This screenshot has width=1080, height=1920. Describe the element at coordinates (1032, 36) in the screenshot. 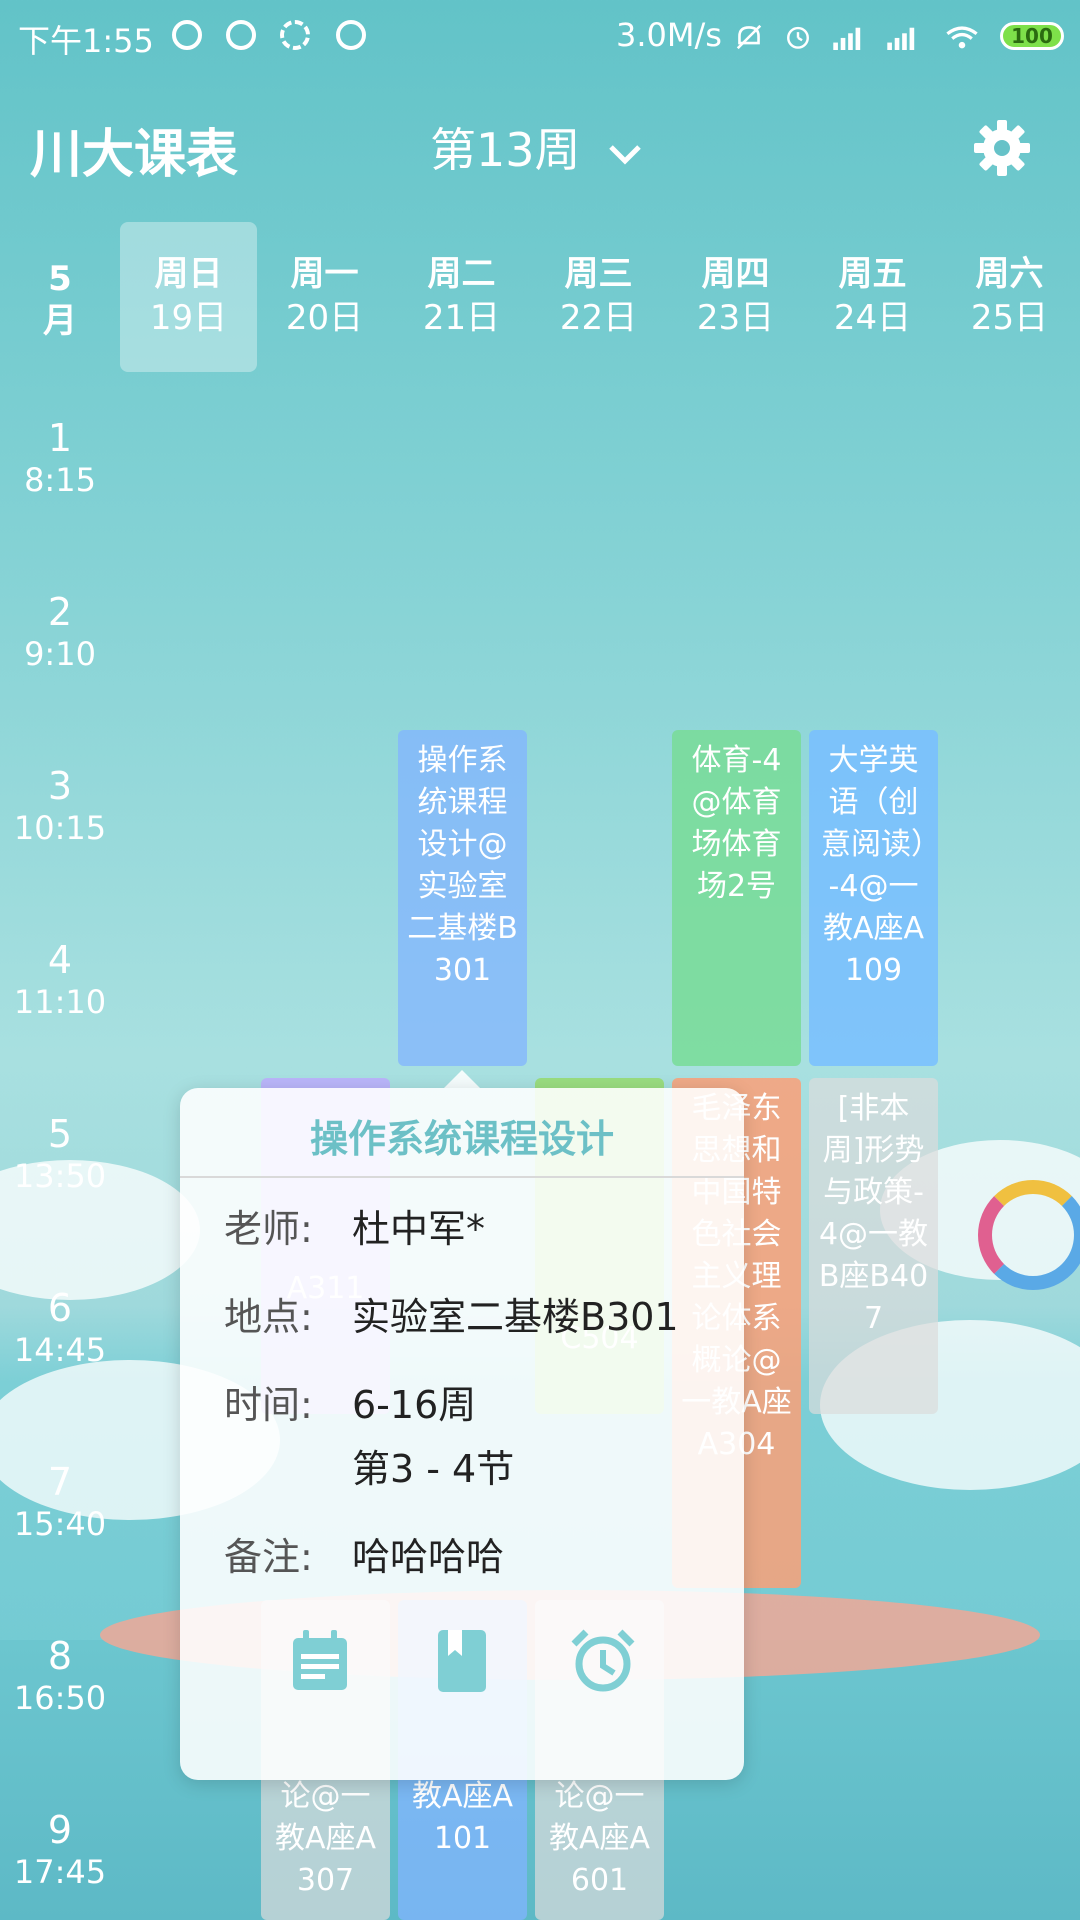

I see `battery-icon: 100` at that location.